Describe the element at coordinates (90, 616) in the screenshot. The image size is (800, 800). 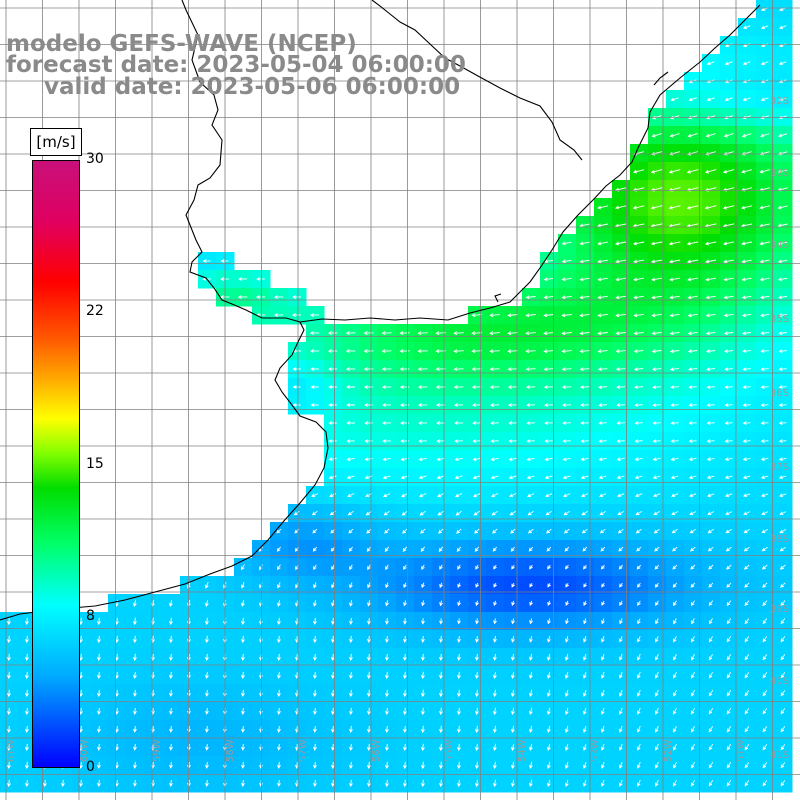
I see `colorbar-tick-label: 8` at that location.